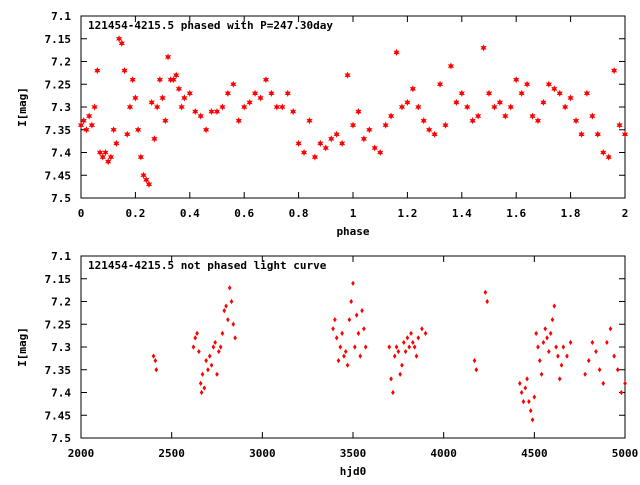 The height and width of the screenshot is (485, 640). What do you see at coordinates (407, 213) in the screenshot?
I see `x-tick-label: 1.2` at bounding box center [407, 213].